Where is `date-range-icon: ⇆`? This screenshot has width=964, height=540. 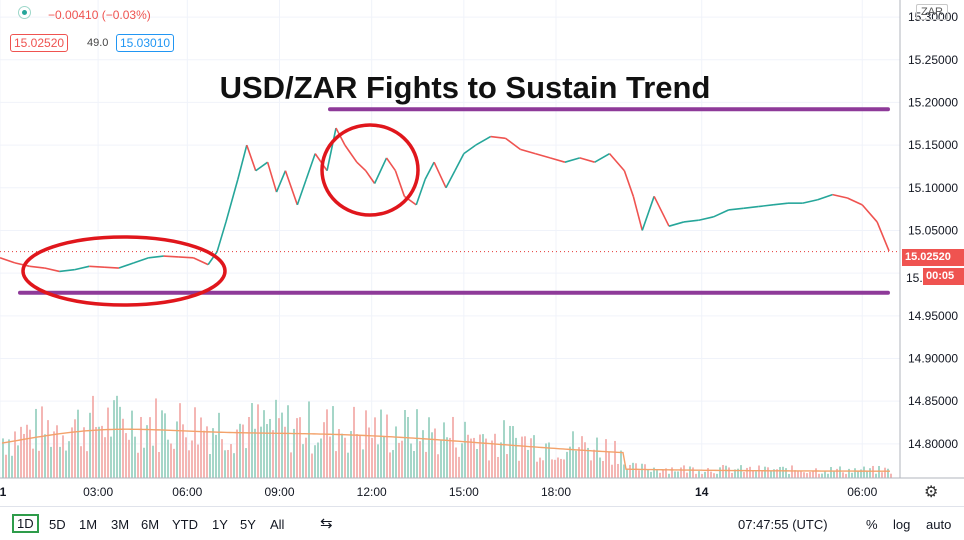 date-range-icon: ⇆ is located at coordinates (326, 523).